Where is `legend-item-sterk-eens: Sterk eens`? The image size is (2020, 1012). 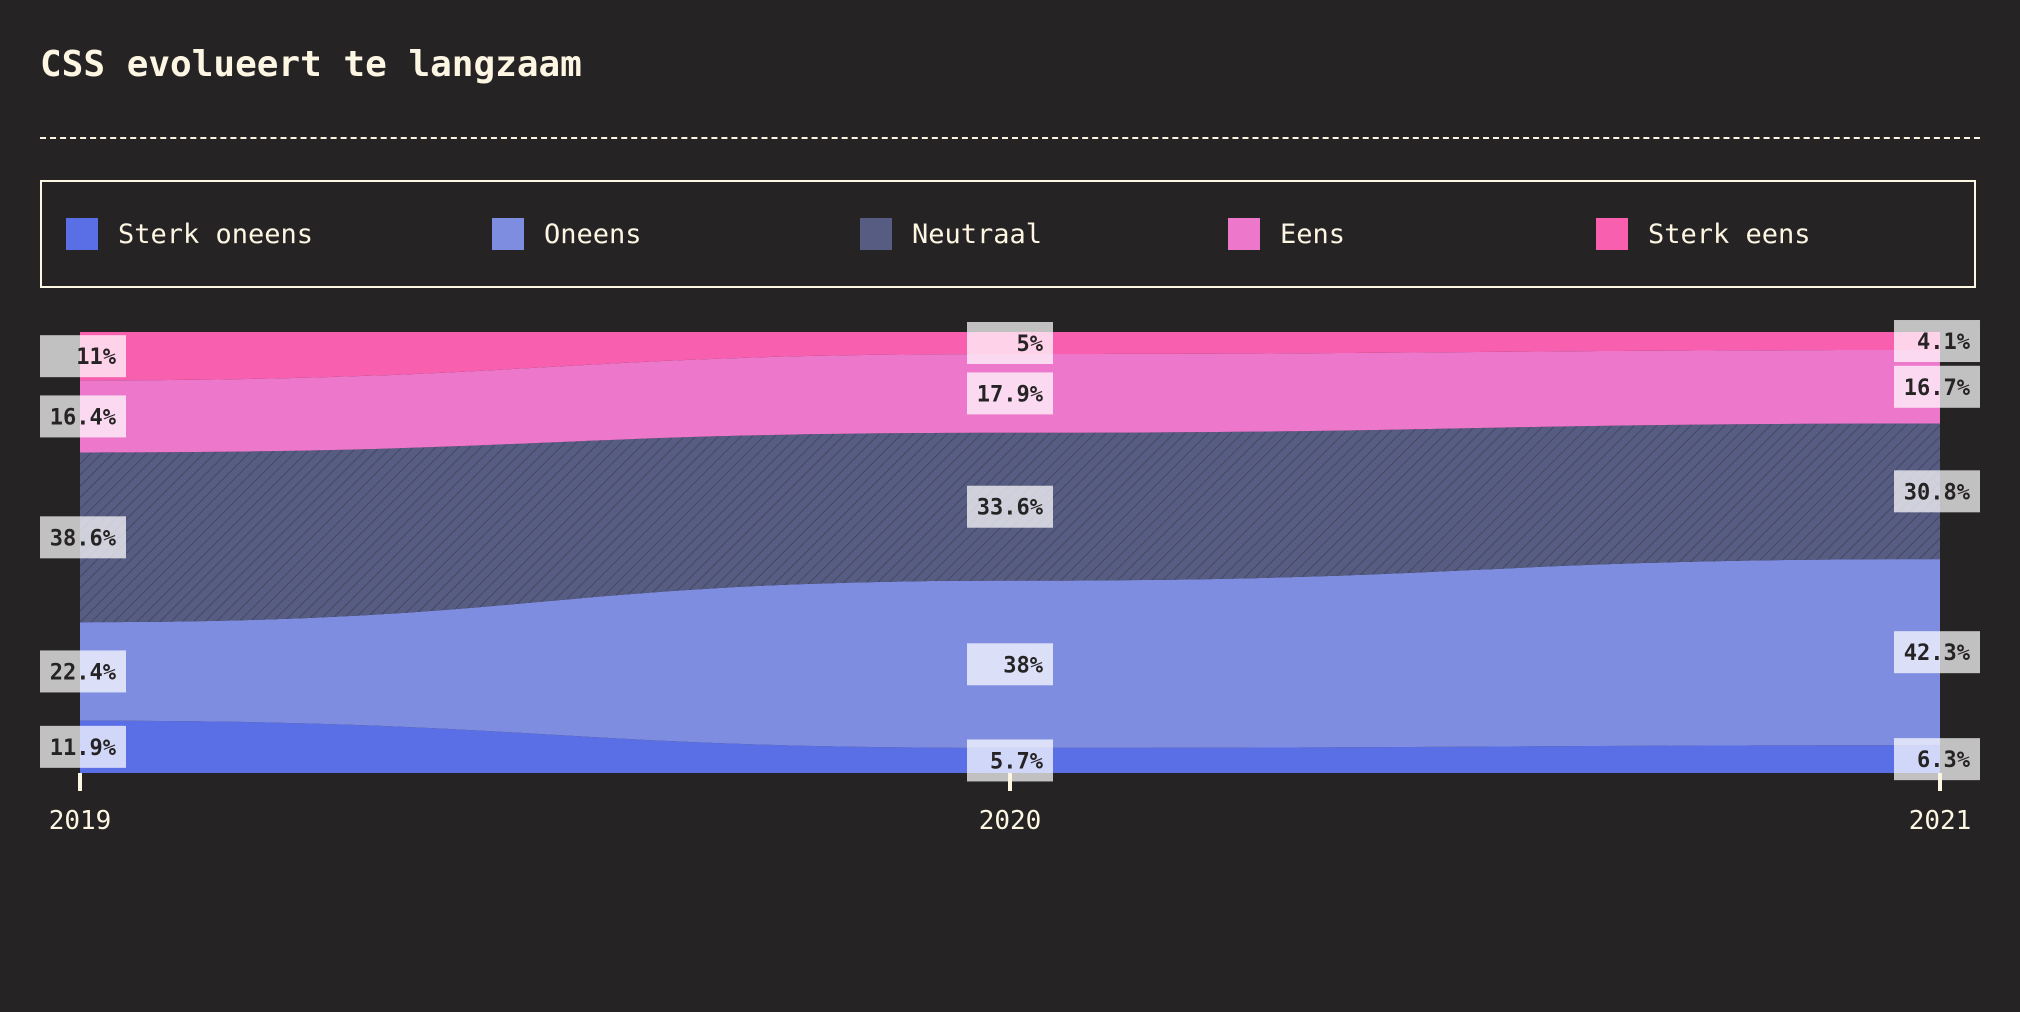 legend-item-sterk-eens: Sterk eens is located at coordinates (1703, 234).